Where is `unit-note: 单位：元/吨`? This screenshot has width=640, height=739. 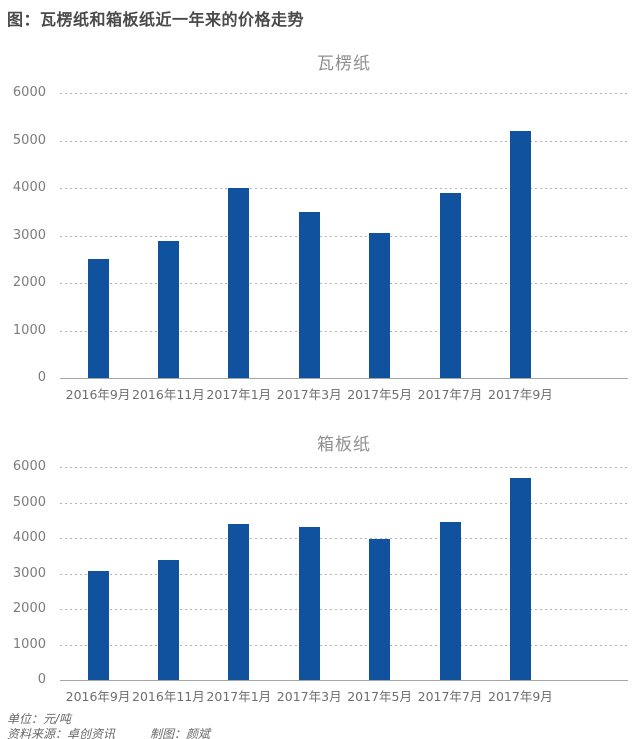
unit-note: 单位：元/吨 is located at coordinates (39, 718).